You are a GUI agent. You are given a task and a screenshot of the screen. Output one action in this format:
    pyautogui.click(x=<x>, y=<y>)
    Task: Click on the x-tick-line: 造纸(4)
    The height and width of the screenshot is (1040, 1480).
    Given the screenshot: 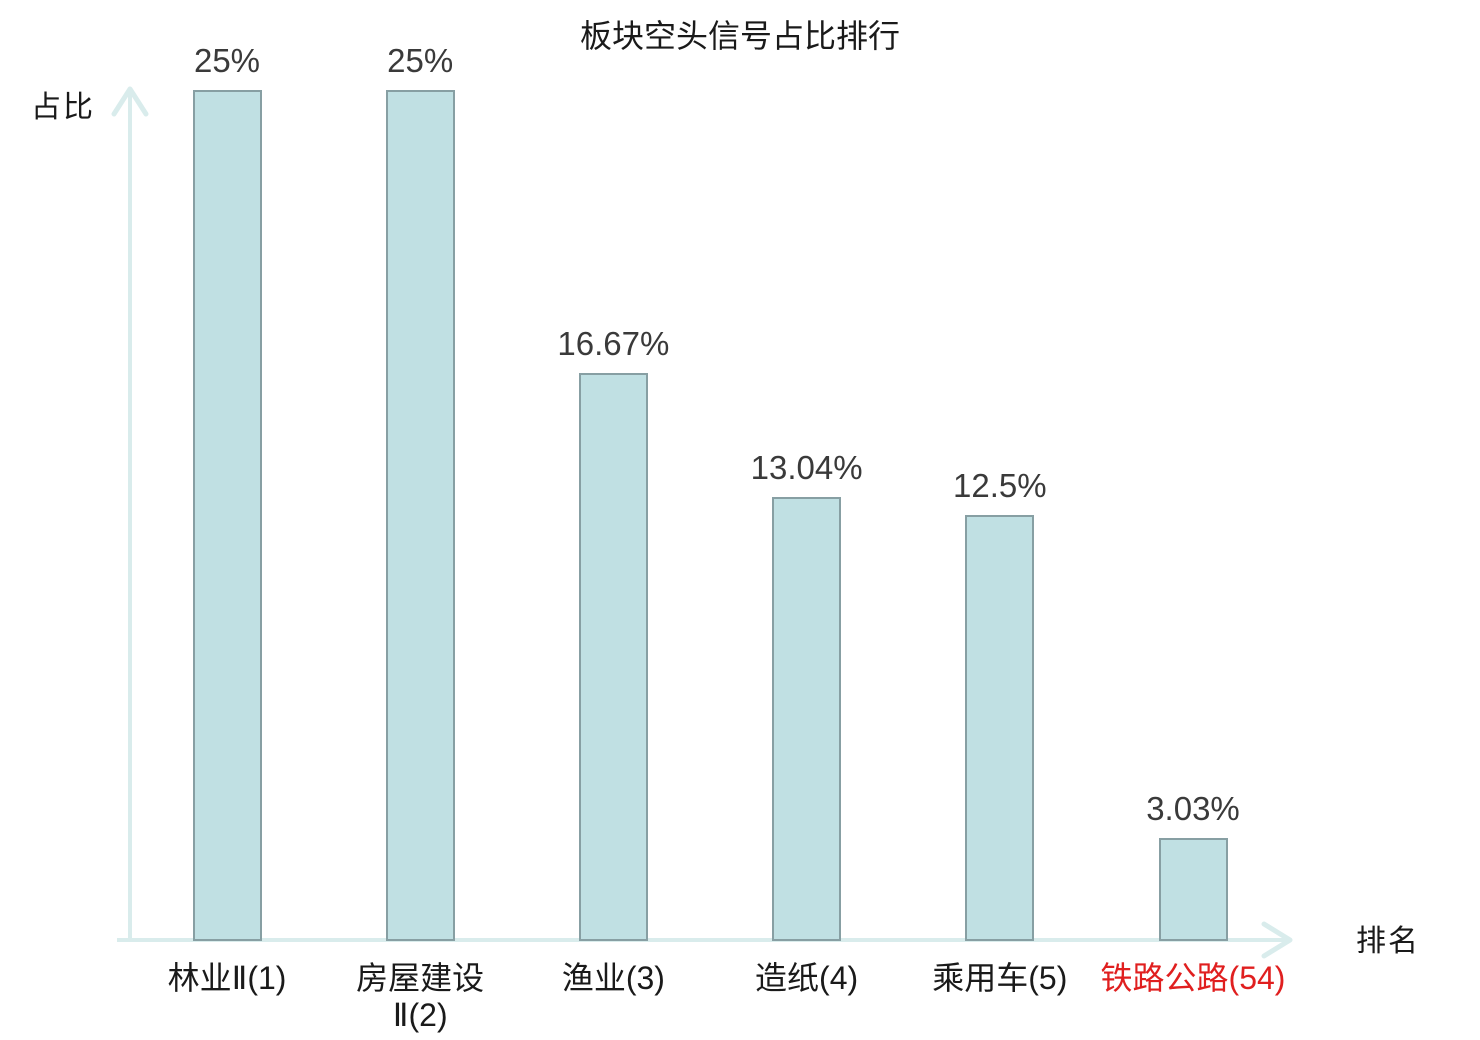 What is the action you would take?
    pyautogui.click(x=807, y=978)
    